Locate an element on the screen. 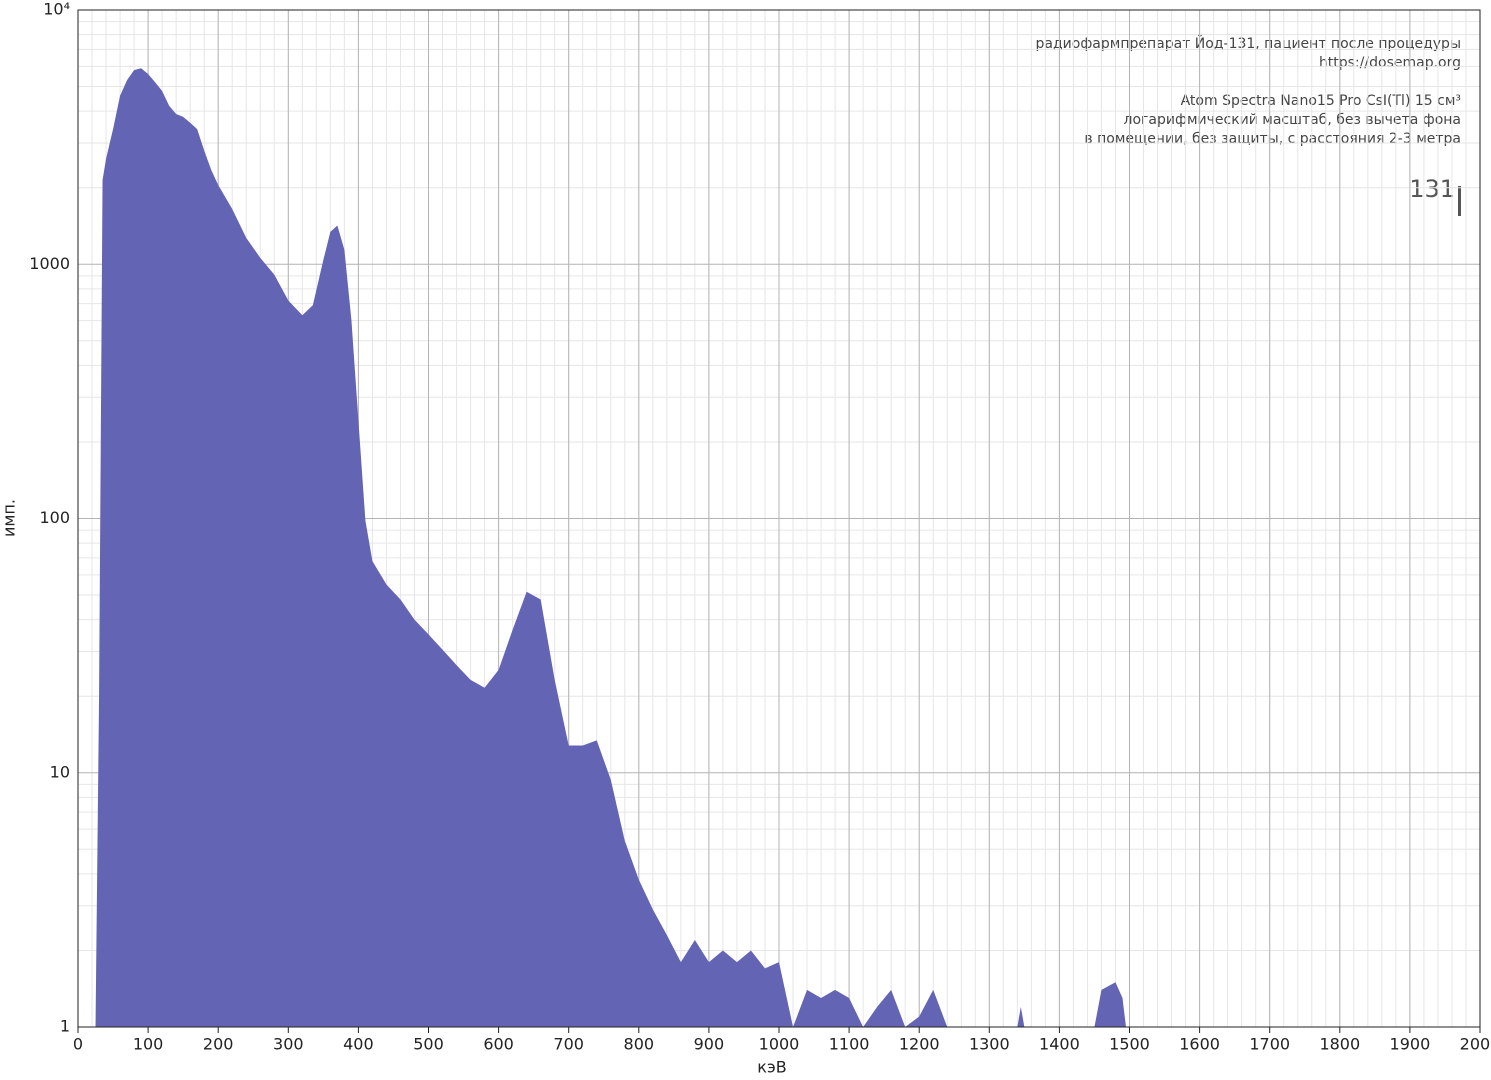 The image size is (1491, 1080). x-tick-label: 700 is located at coordinates (568, 1044).